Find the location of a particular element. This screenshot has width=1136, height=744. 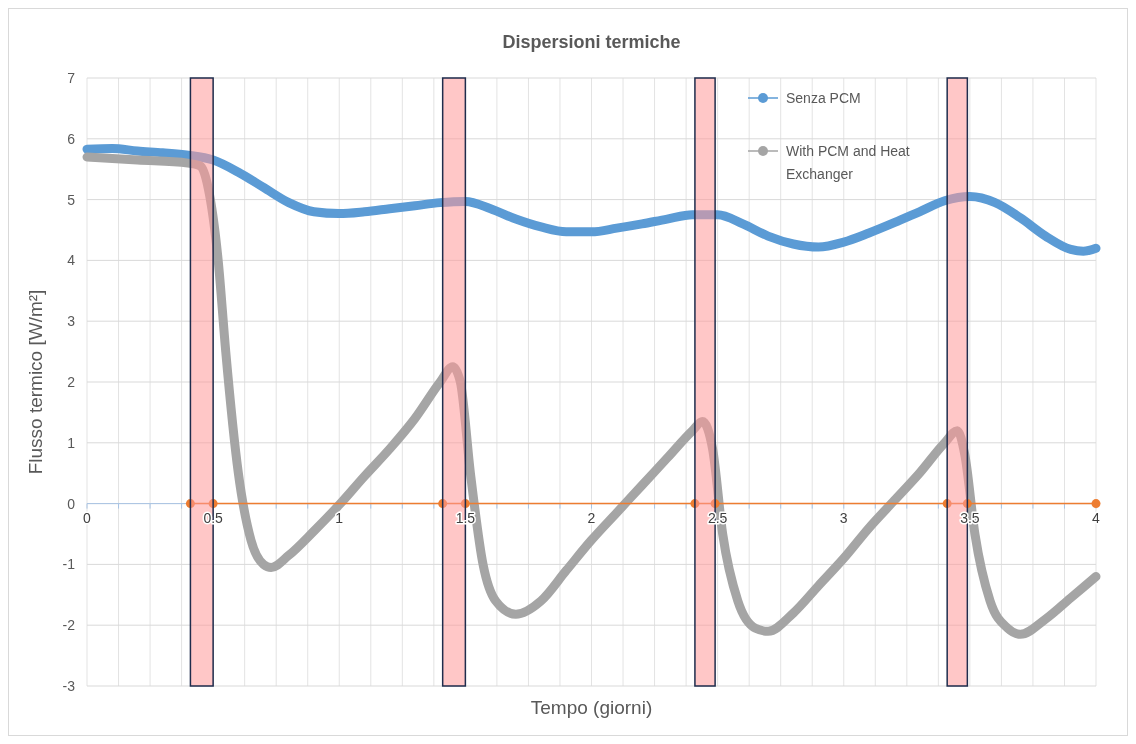

y-tick-label: 7 is located at coordinates (71, 78).